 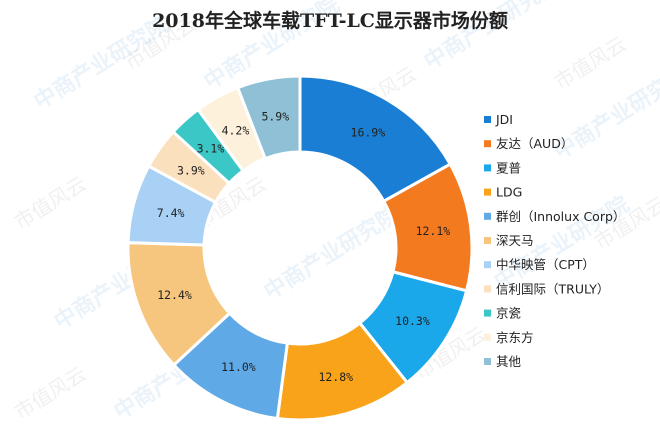 What do you see at coordinates (534, 143) in the screenshot?
I see `legend-label: 友达（AUD）` at bounding box center [534, 143].